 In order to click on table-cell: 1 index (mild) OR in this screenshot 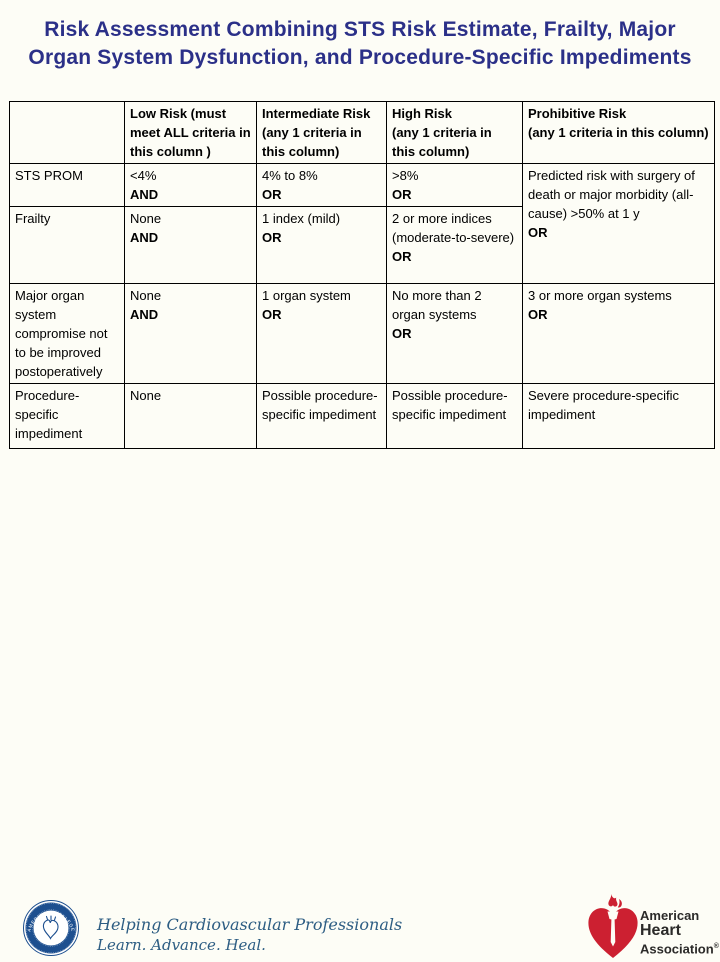, I will do `click(321, 245)`.